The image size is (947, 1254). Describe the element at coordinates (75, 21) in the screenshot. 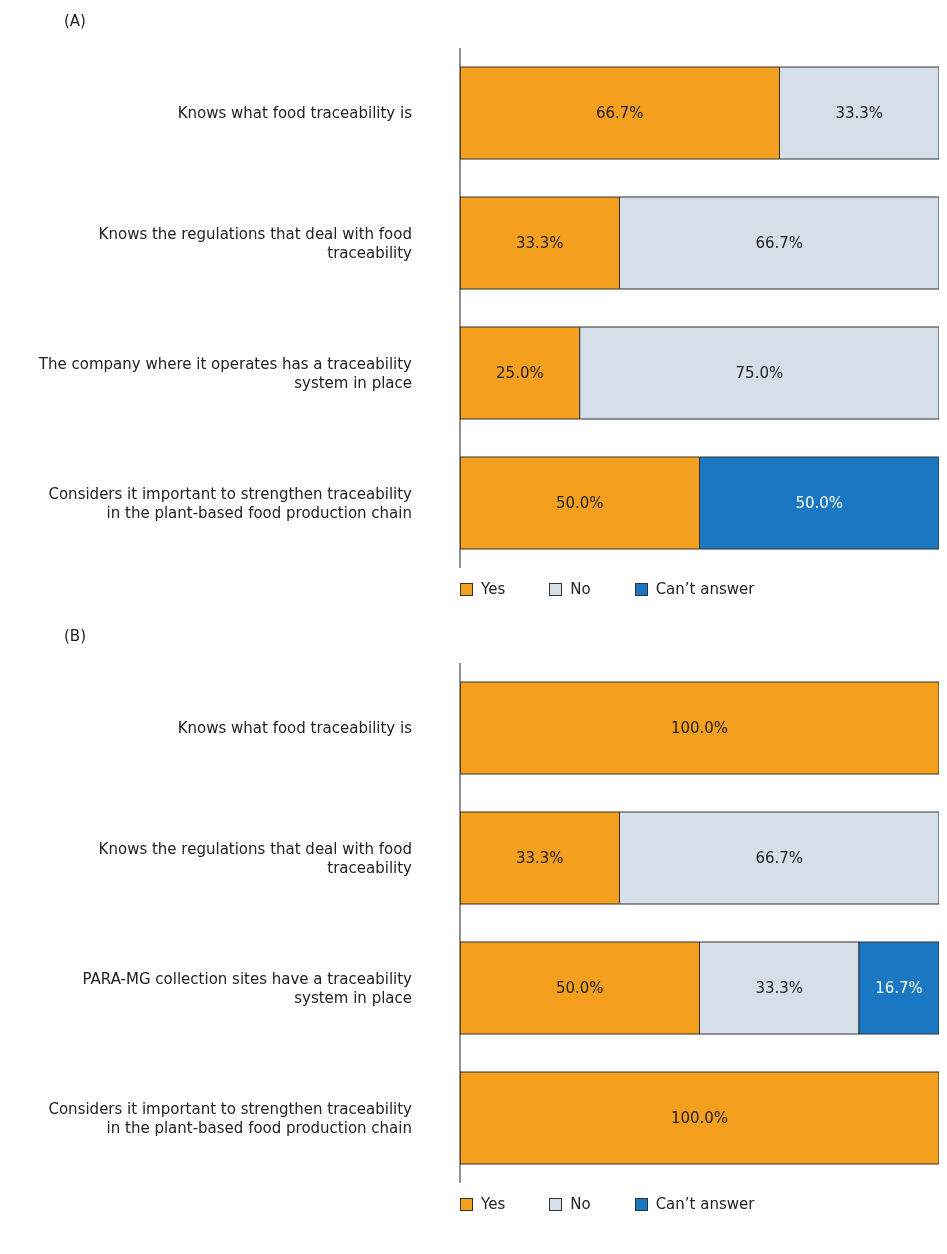

I see `text: (A)` at that location.